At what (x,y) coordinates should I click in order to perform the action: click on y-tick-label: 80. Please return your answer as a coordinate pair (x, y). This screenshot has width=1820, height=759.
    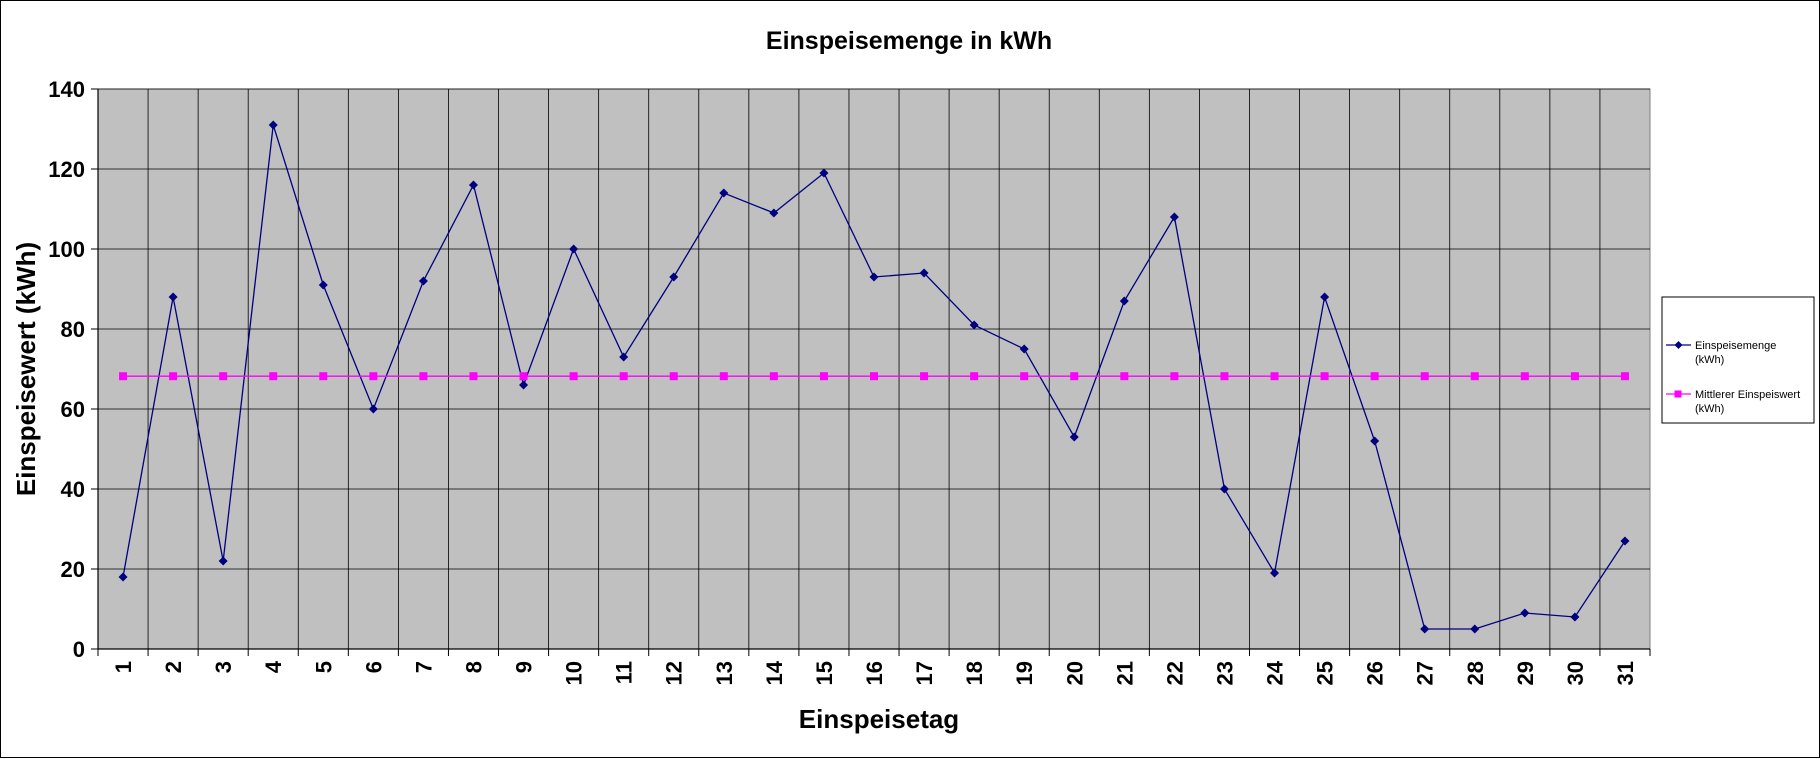
    Looking at the image, I should click on (73, 329).